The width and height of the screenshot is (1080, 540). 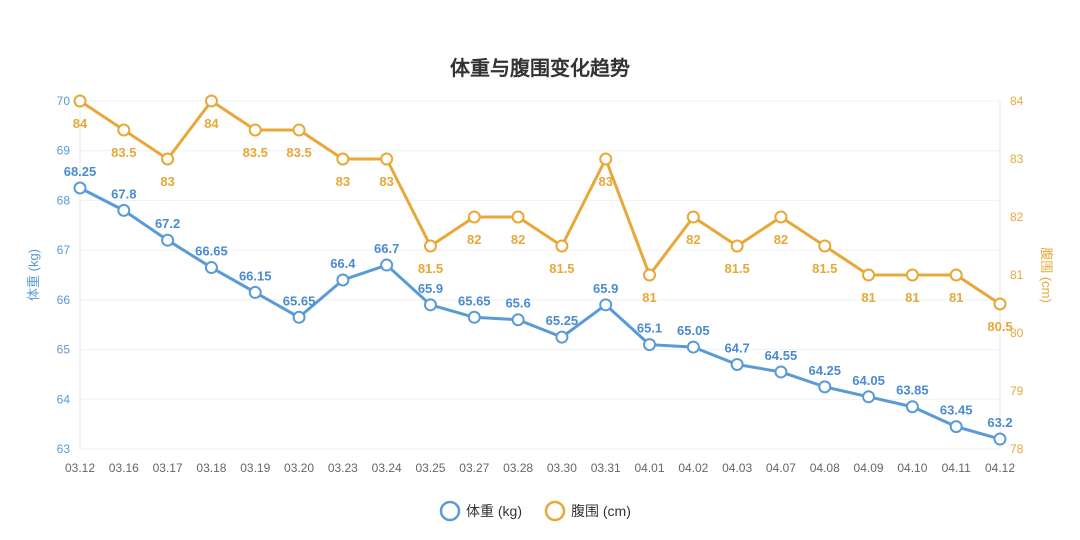 I want to click on x-tick-label: 03.19, so click(x=255, y=468).